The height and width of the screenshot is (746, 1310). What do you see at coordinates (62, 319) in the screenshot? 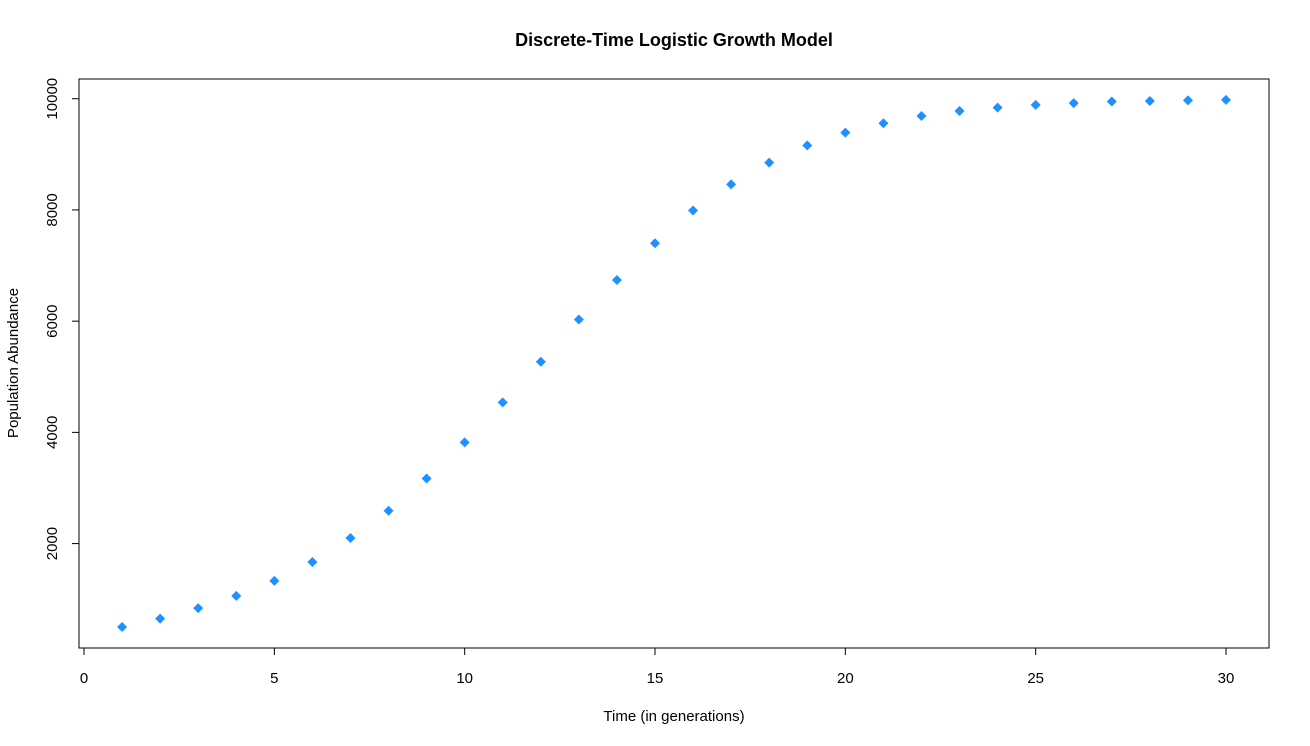
I see `y-axis: 2000 4000 6000 8000 10000` at bounding box center [62, 319].